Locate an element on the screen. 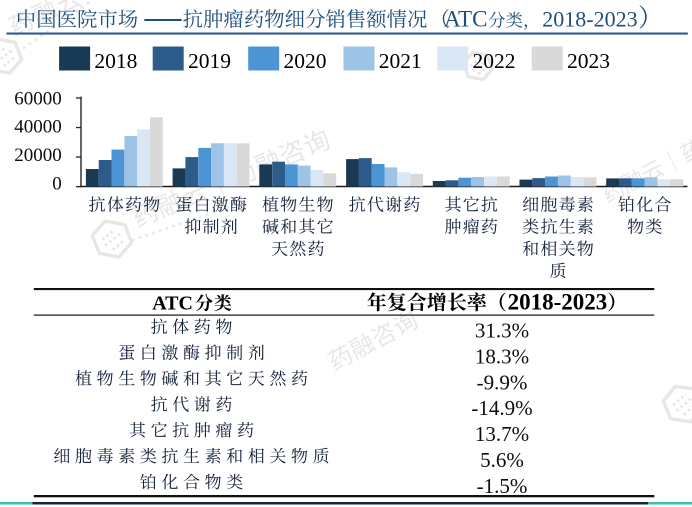  svg-text: -14.9% is located at coordinates (501, 408).